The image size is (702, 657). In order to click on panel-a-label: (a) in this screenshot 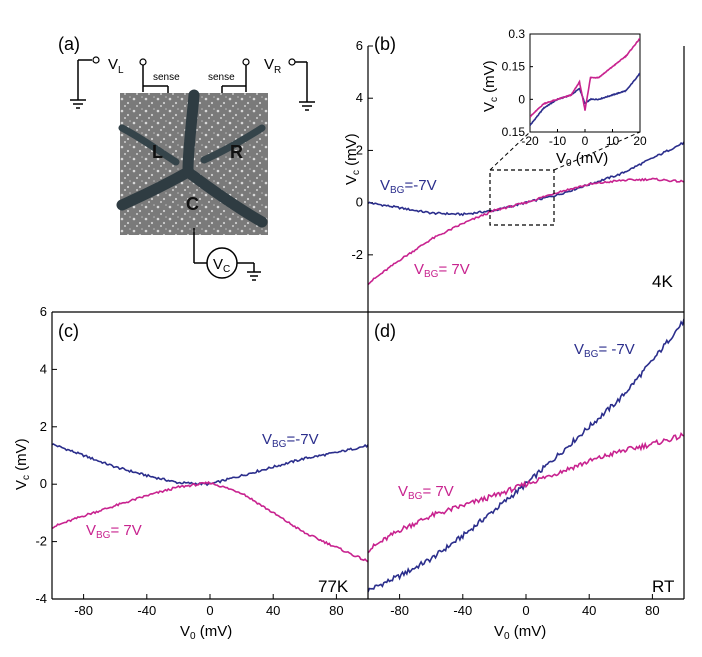, I will do `click(69, 44)`.